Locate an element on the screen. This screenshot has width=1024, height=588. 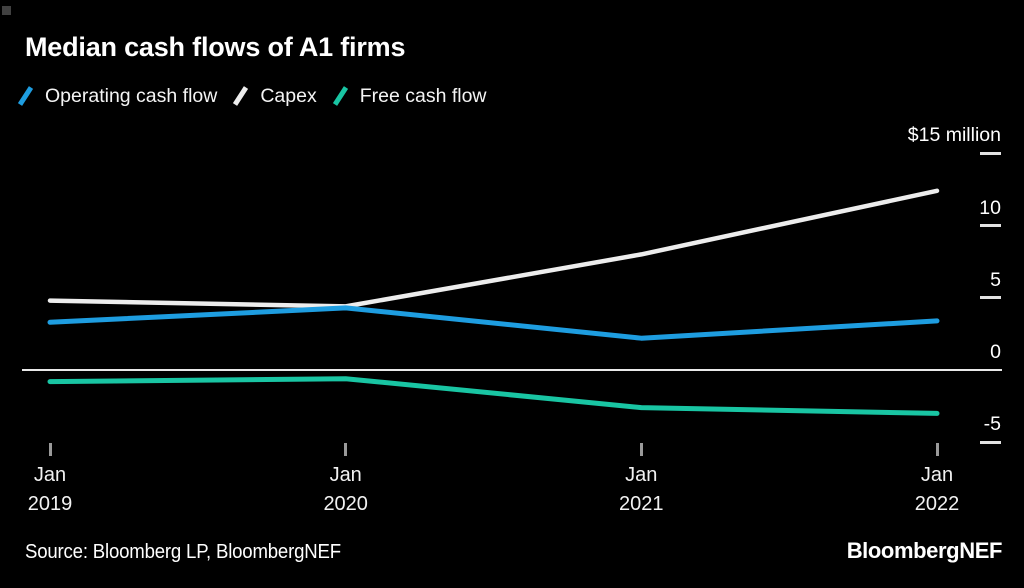
zero-line is located at coordinates (512, 370).